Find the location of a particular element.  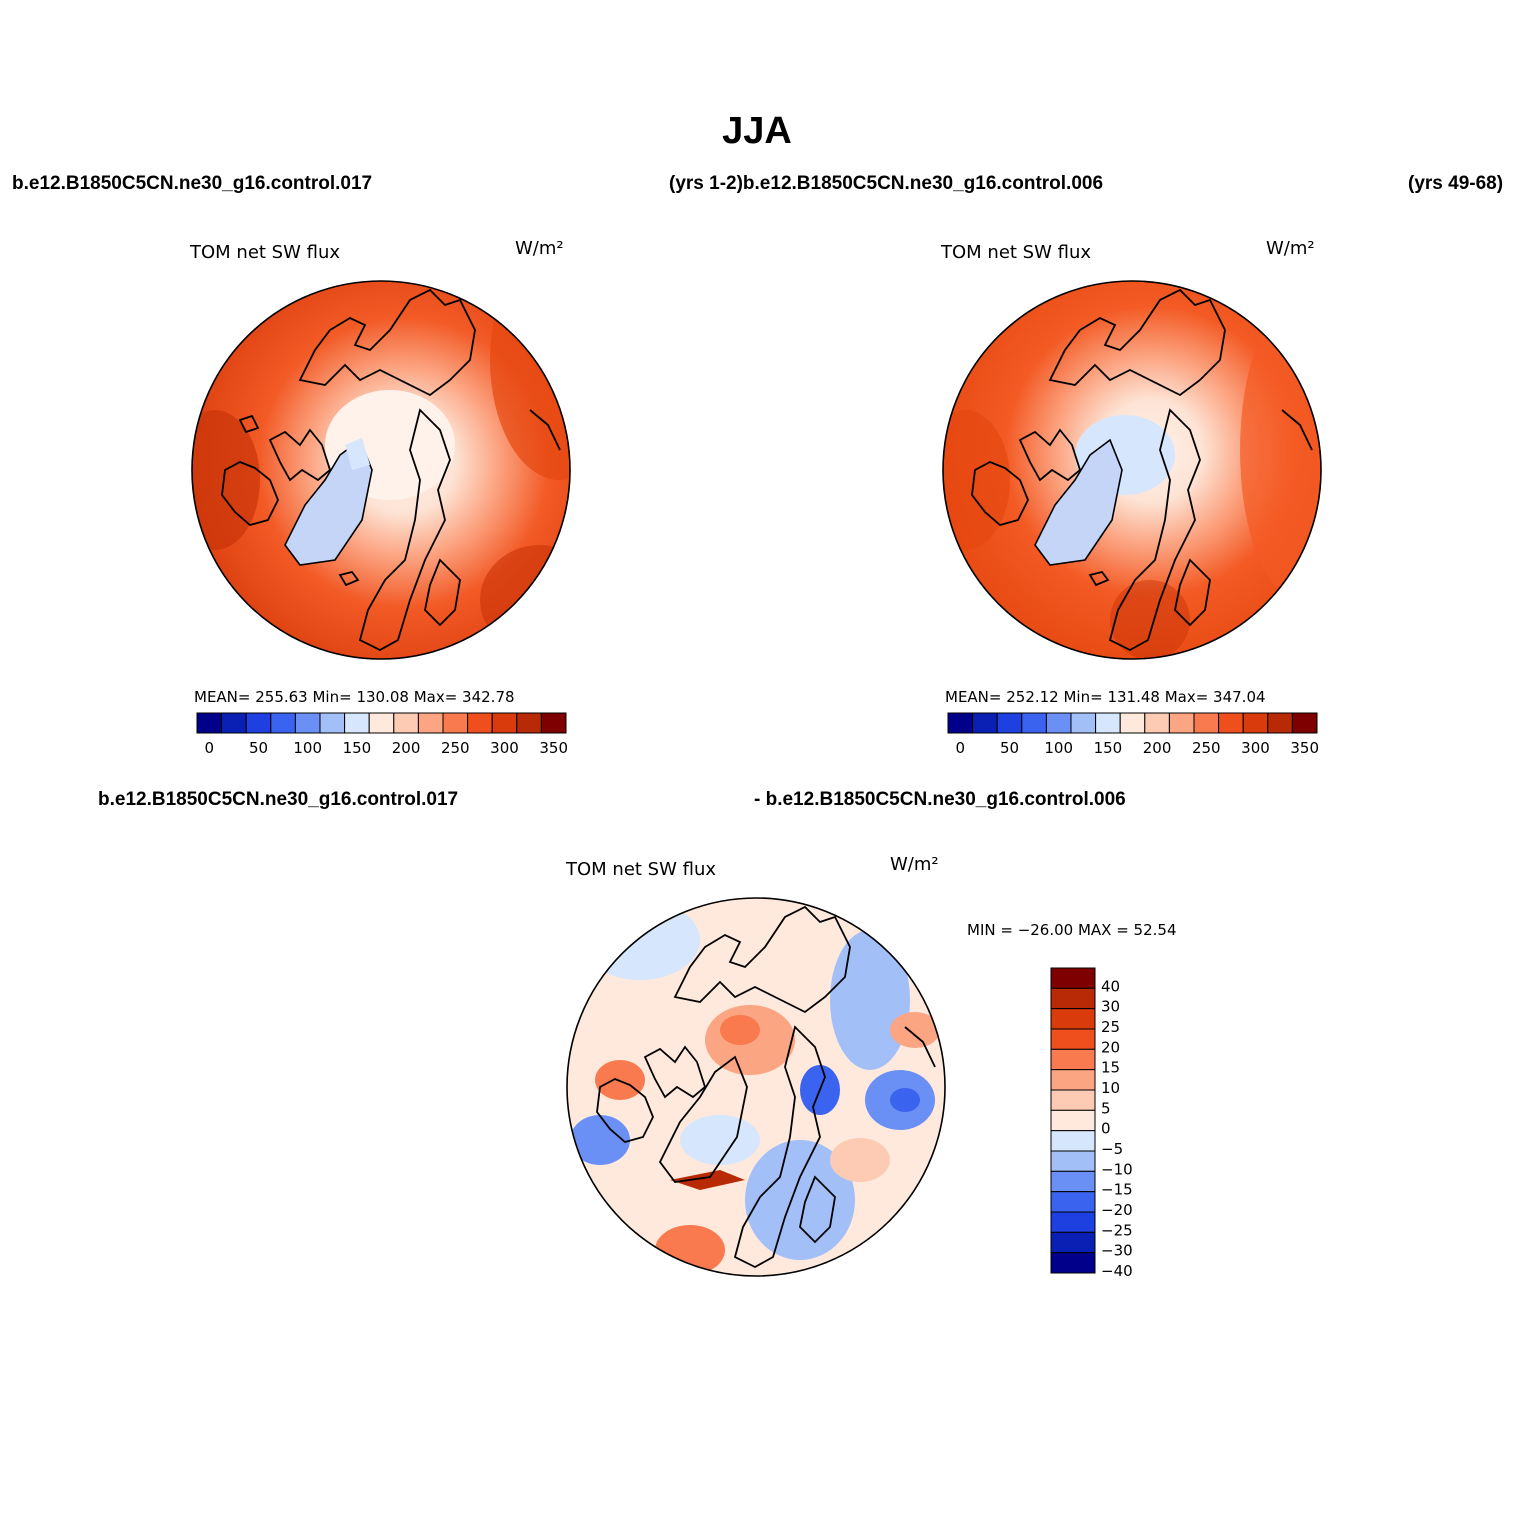

panel-difference: TOM net SW flux W/m² is located at coordinates (871, 1067).